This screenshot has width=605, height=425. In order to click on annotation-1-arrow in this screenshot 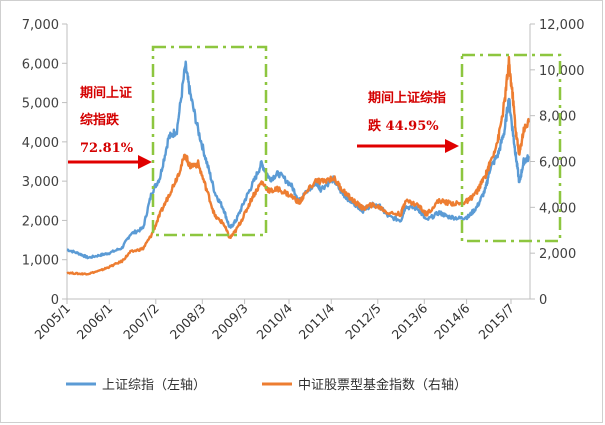, I will do `click(110, 162)`.